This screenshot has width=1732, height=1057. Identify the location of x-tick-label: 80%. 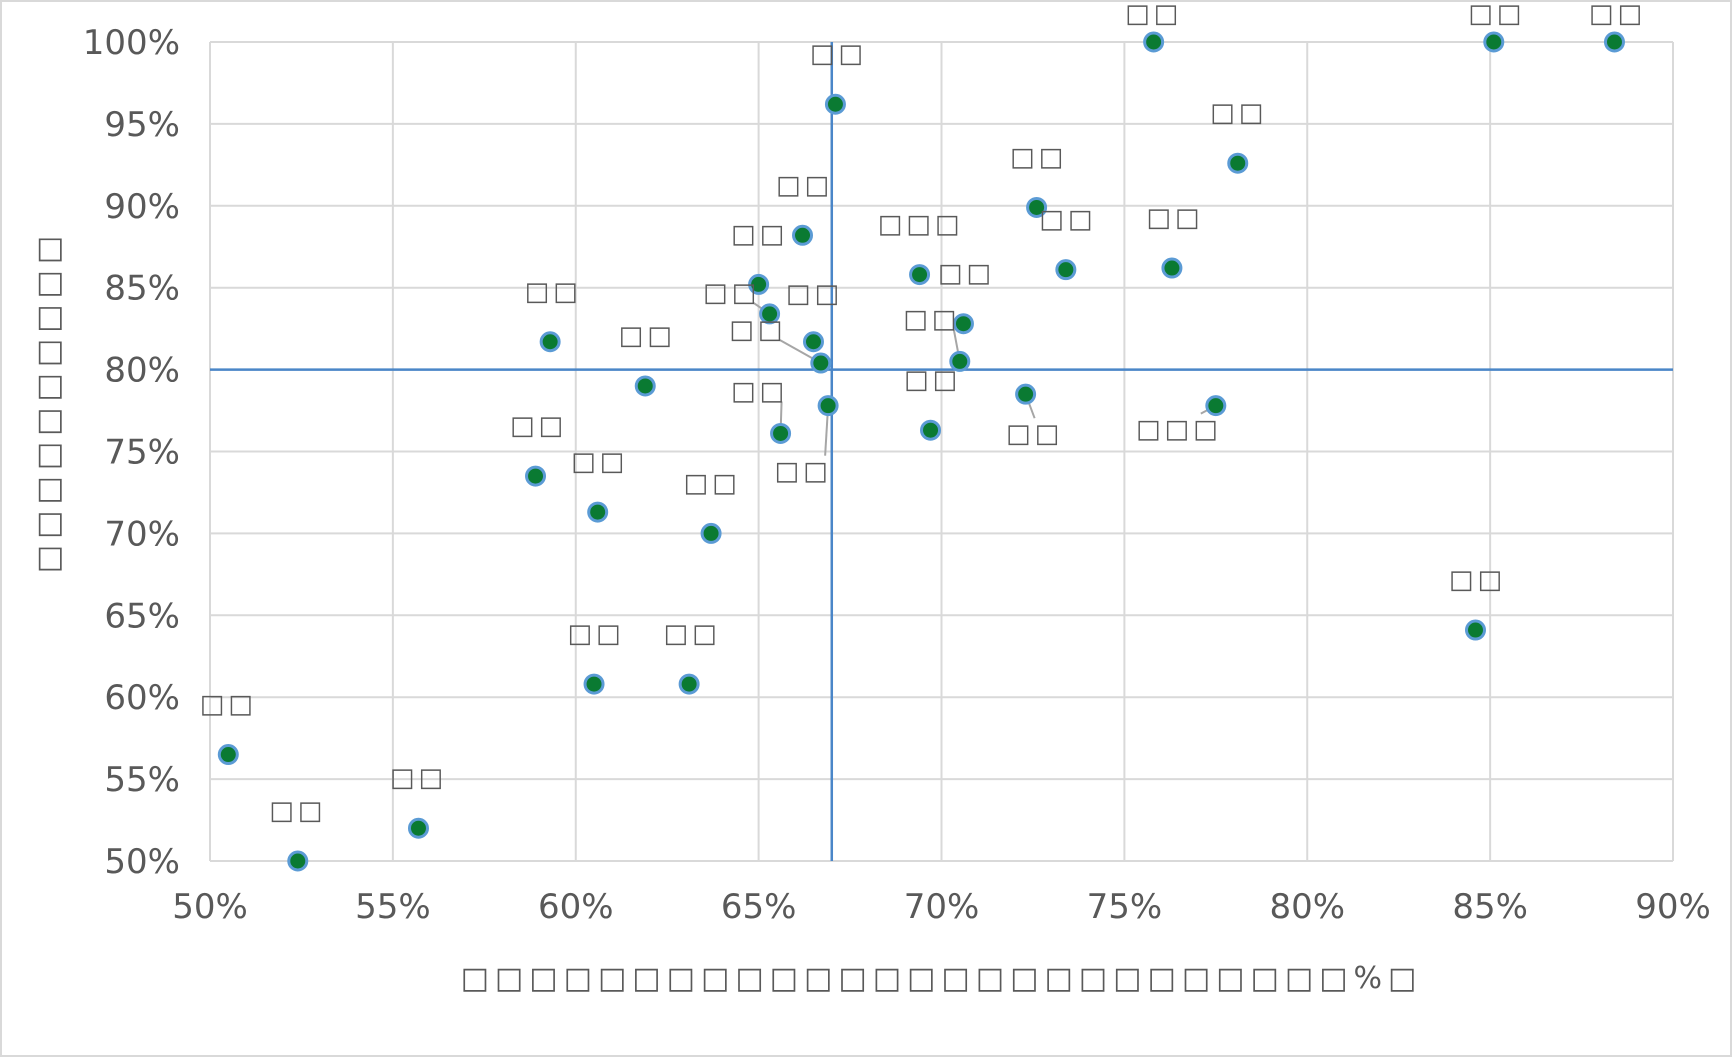
(1307, 907).